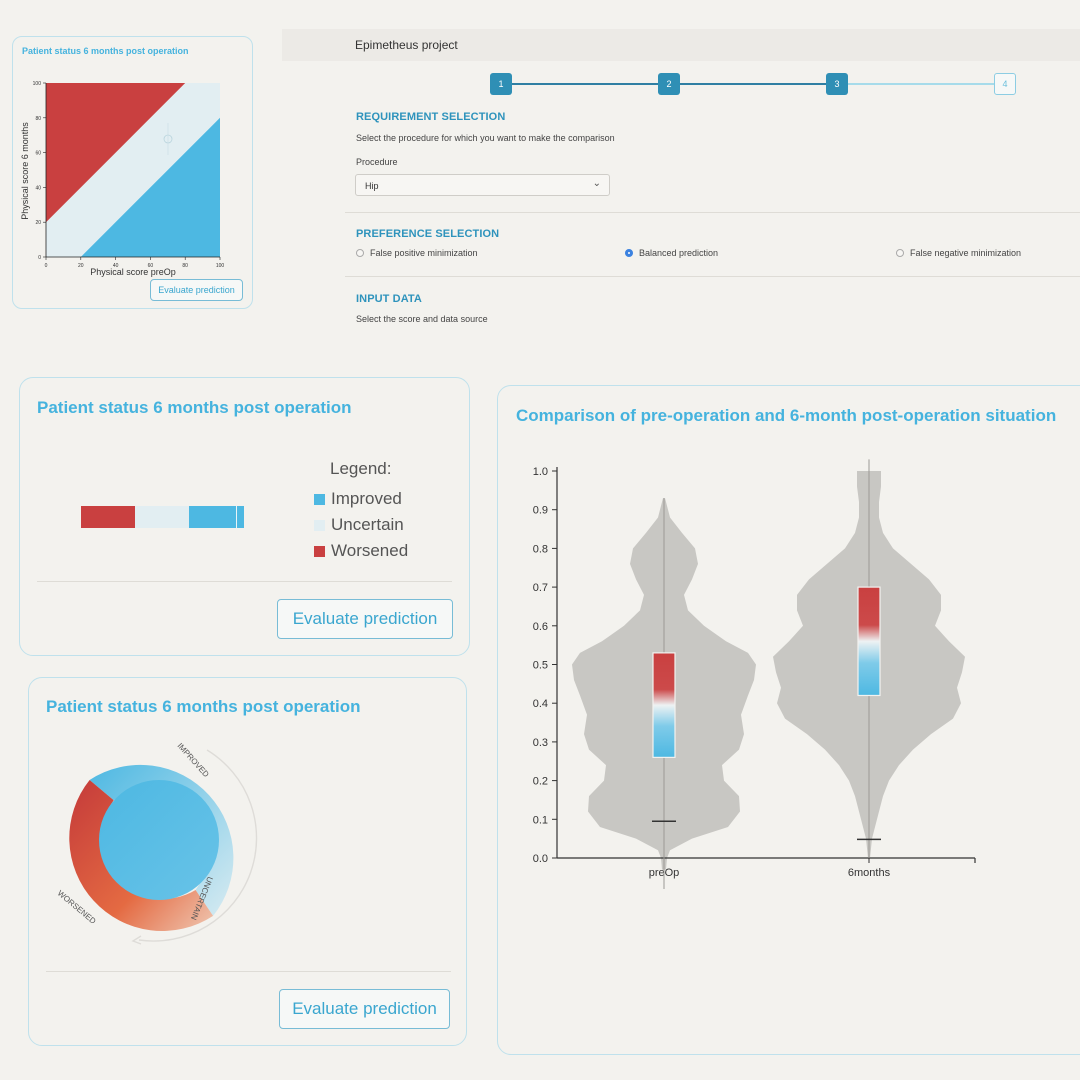  I want to click on small-evaluate-button: Evaluate prediction, so click(196, 290).